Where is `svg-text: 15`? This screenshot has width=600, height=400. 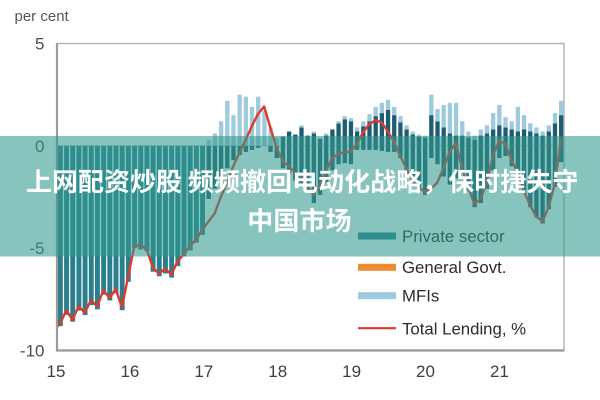
svg-text: 15 is located at coordinates (56, 371).